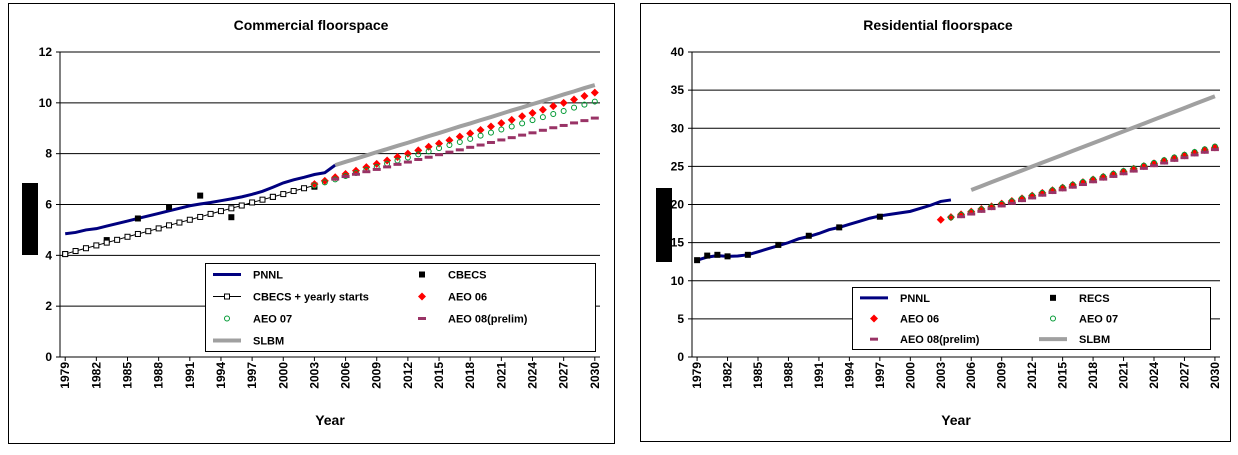  Describe the element at coordinates (1215, 375) in the screenshot. I see `x-tick-label: 2030` at that location.